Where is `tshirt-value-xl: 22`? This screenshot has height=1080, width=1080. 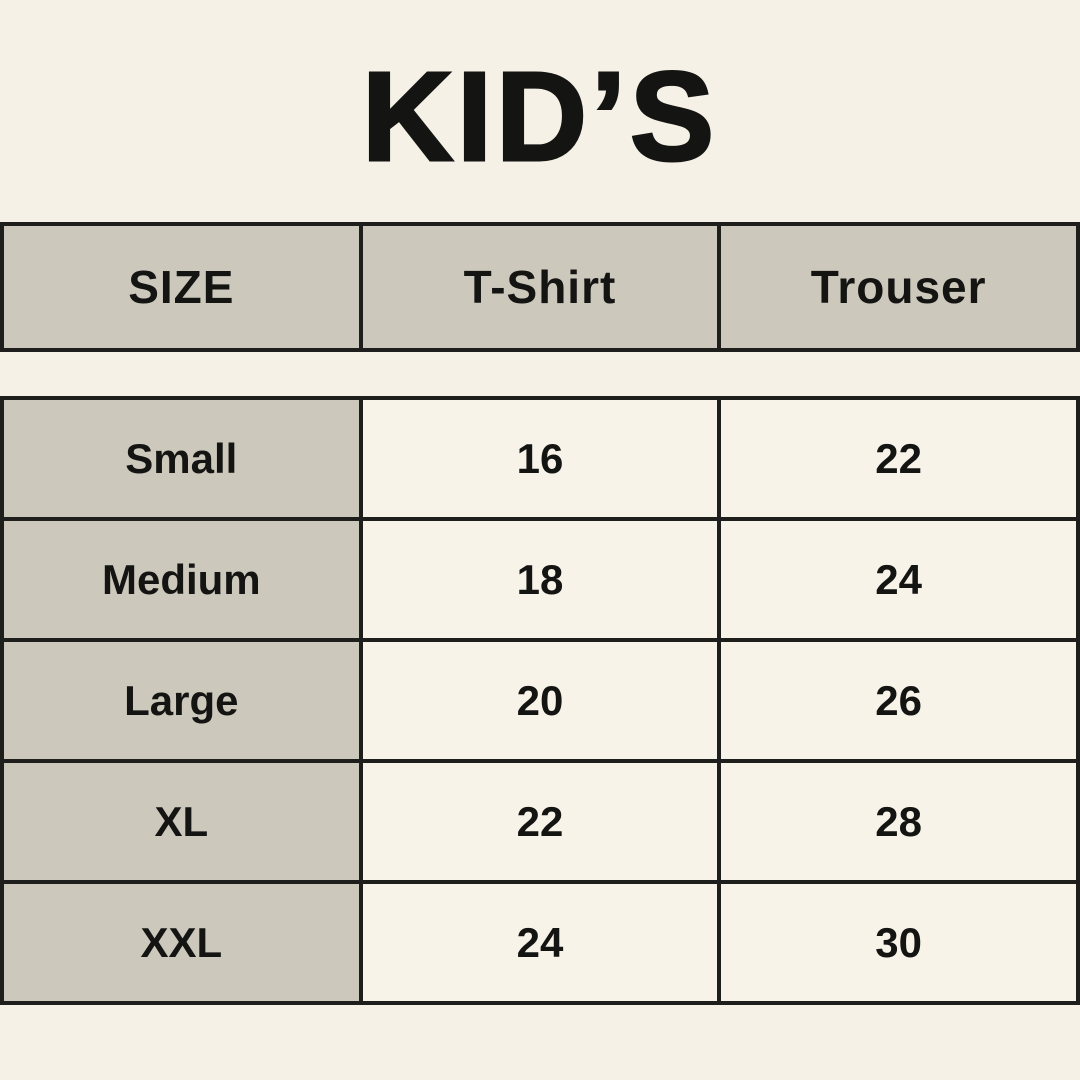
tshirt-value-xl: 22 is located at coordinates (540, 821).